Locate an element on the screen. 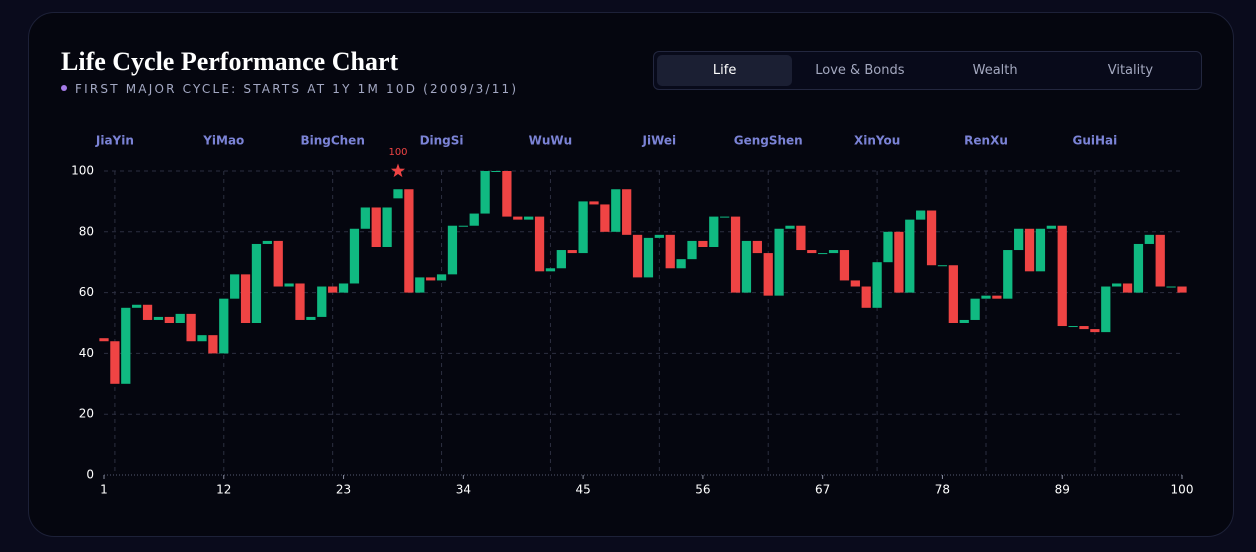 The image size is (1256, 552). period-label: YiMao is located at coordinates (223, 141).